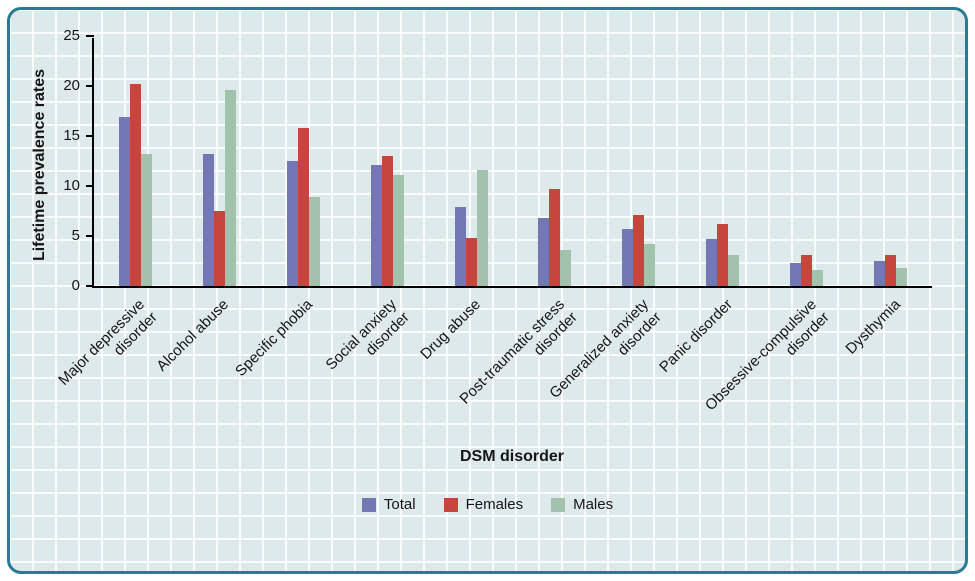 Image resolution: width=975 pixels, height=581 pixels. What do you see at coordinates (450, 504) in the screenshot?
I see `legend-swatch-females` at bounding box center [450, 504].